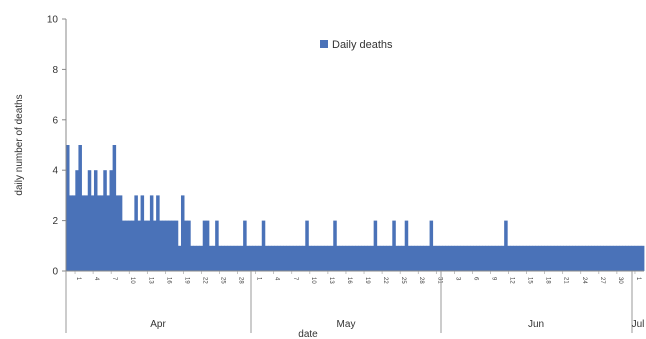  What do you see at coordinates (457, 279) in the screenshot?
I see `x-day-label: 3` at bounding box center [457, 279].